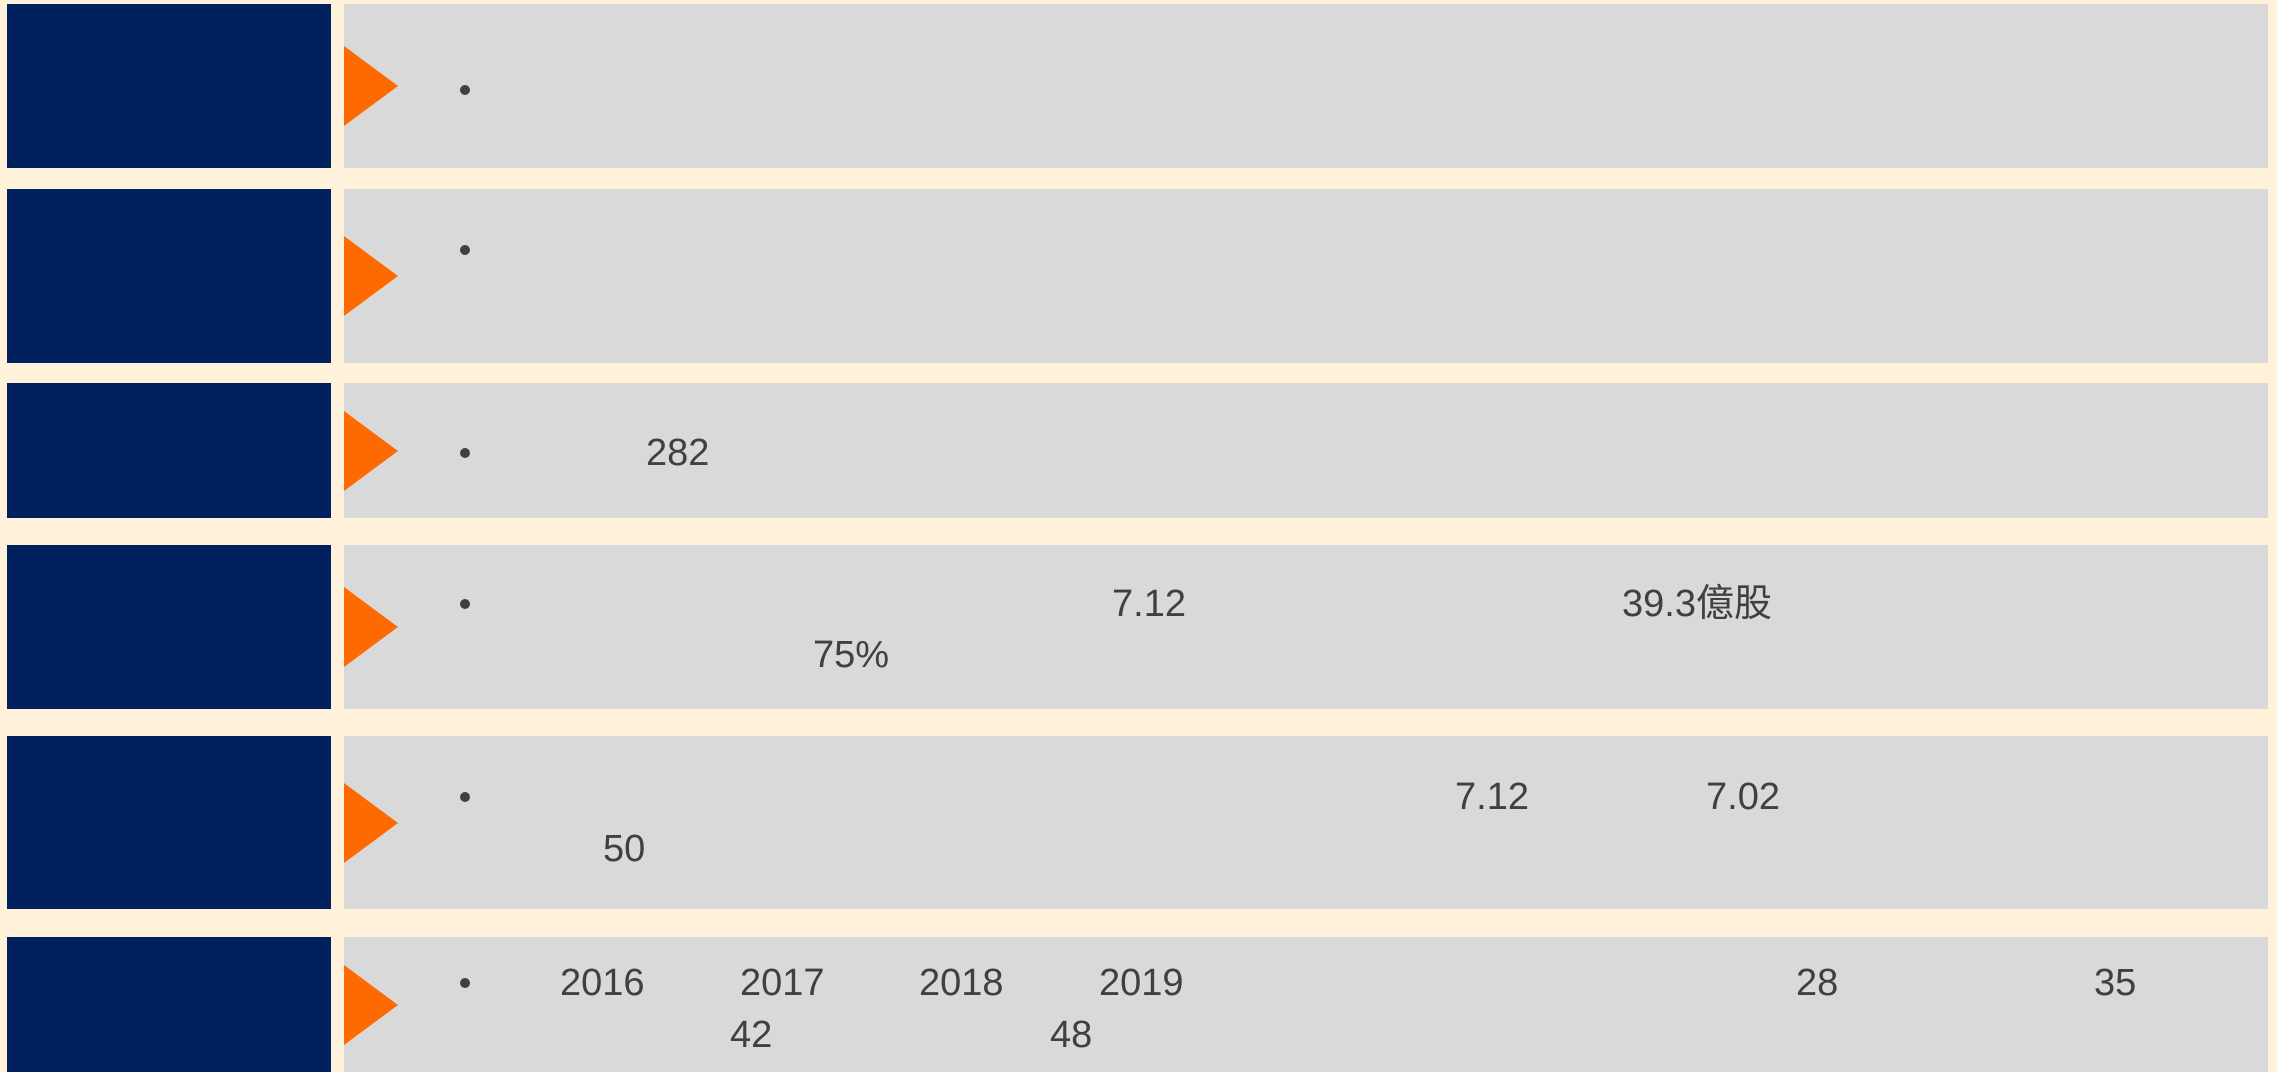 The width and height of the screenshot is (2277, 1072). I want to click on text-fragment: 50, so click(624, 849).